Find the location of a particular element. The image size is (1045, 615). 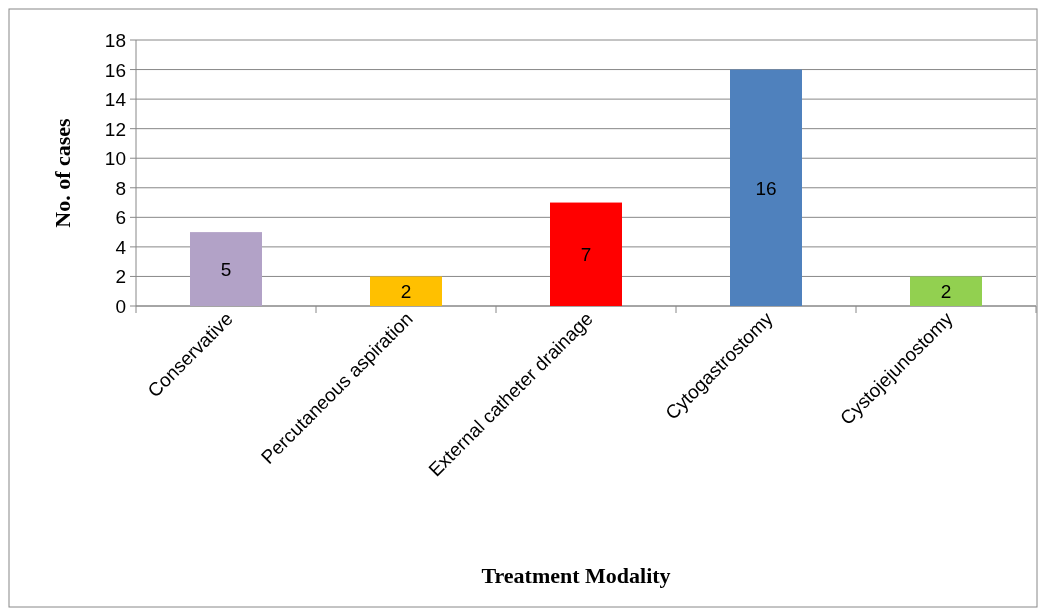

y-tick-label: 12 is located at coordinates (115, 129).